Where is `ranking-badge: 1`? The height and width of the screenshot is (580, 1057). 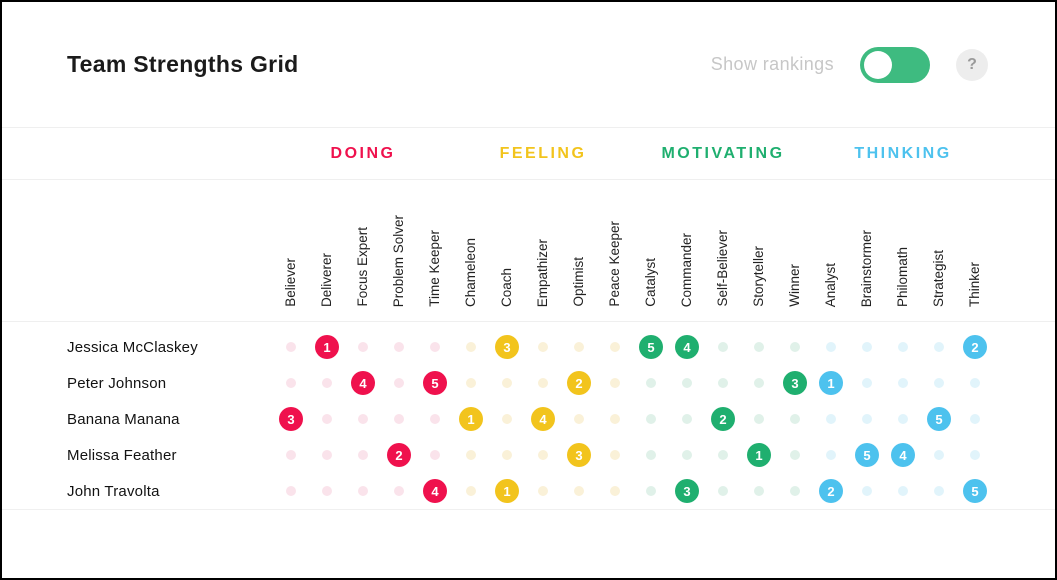 ranking-badge: 1 is located at coordinates (759, 455).